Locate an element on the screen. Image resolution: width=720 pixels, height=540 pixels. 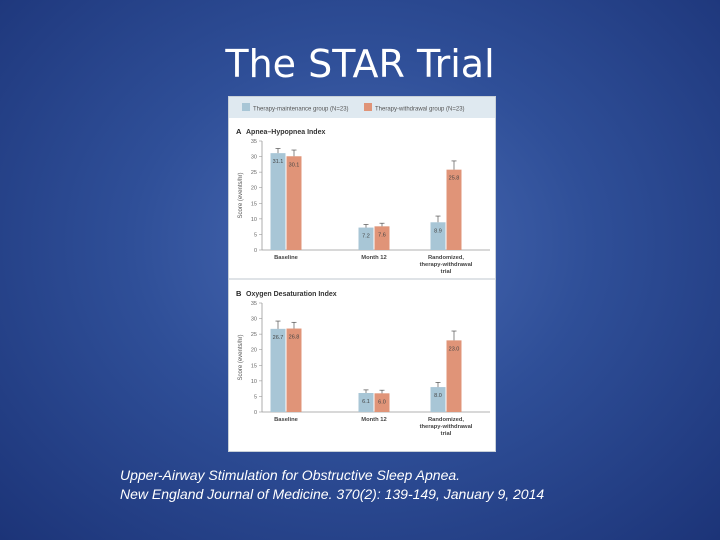
panel-2-category-label: Randomized, is located at coordinates (446, 420).